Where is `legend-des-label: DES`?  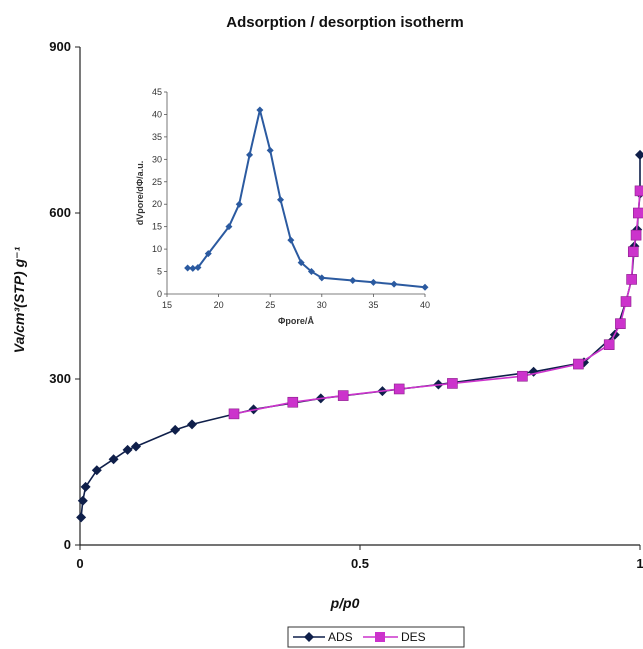 legend-des-label: DES is located at coordinates (413, 637).